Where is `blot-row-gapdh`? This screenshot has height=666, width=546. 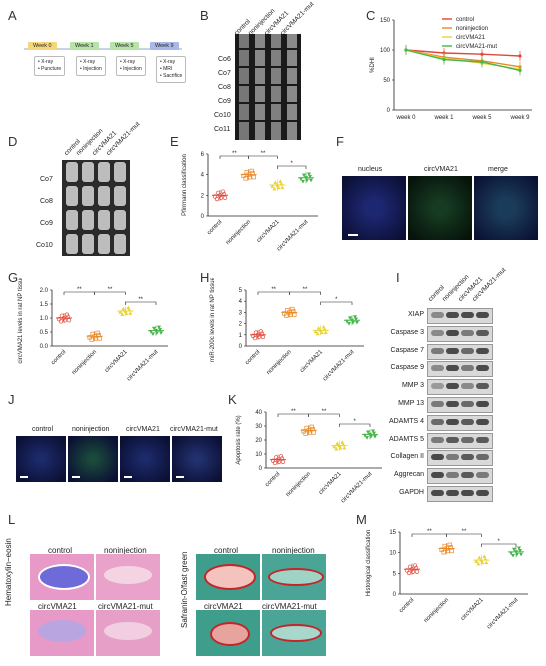 blot-row-gapdh is located at coordinates (460, 494).